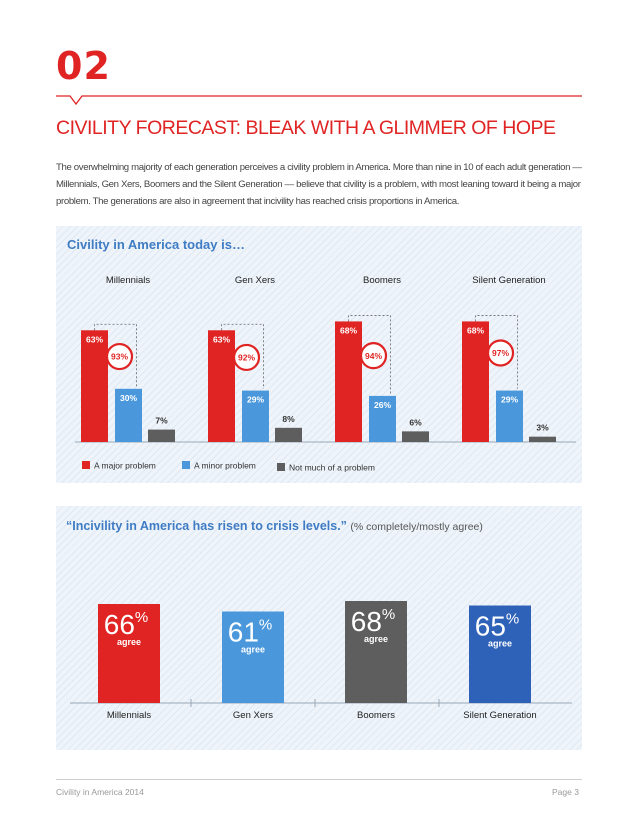  I want to click on chart1-legend-label: Not much of a problem, so click(332, 468).